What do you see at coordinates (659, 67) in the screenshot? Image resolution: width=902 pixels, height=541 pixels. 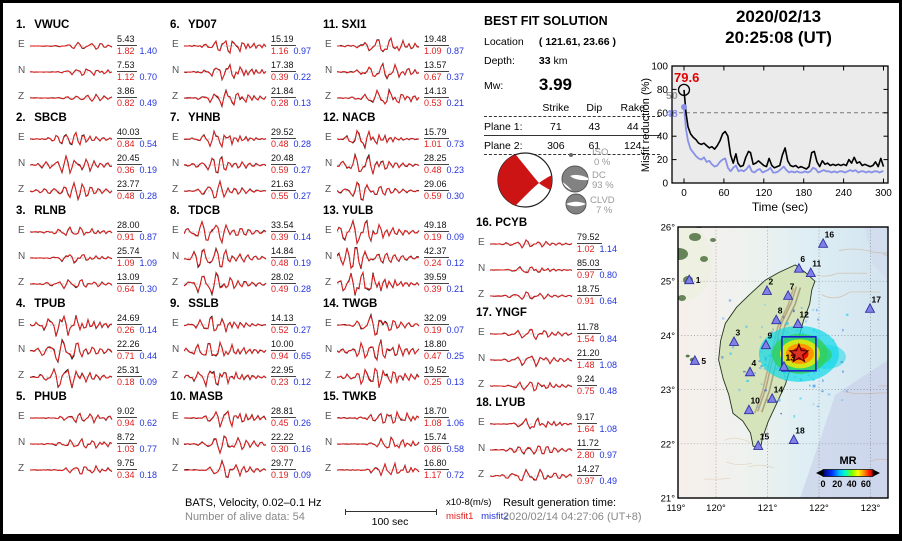 I see `y-tick-label: 100` at bounding box center [659, 67].